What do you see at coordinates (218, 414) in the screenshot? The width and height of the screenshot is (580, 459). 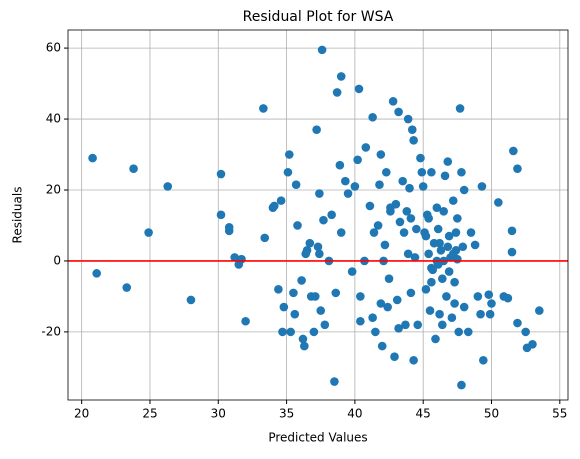 I see `x-tick-label: 30` at bounding box center [218, 414].